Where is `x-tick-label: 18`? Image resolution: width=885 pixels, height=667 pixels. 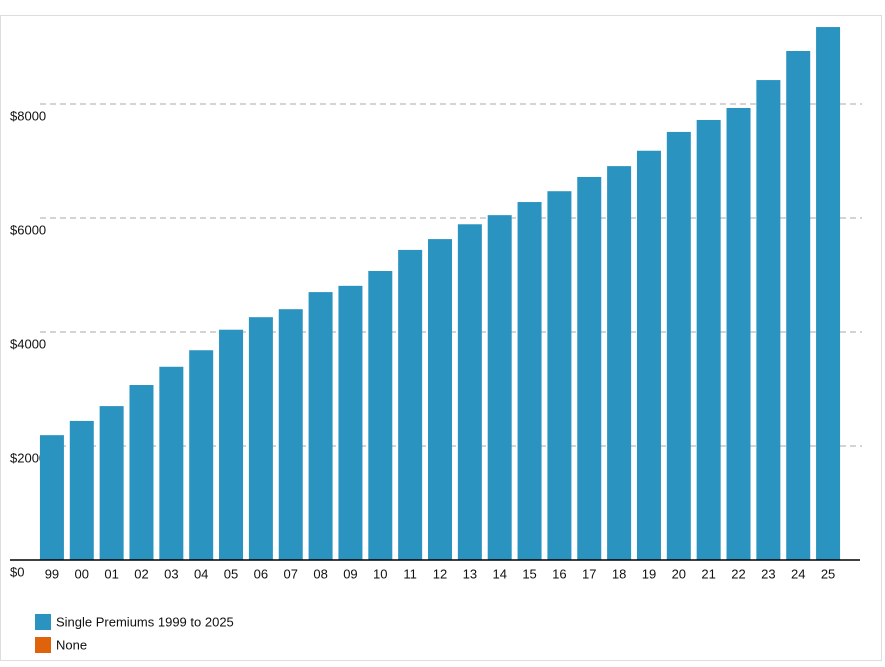
x-tick-label: 18 is located at coordinates (619, 573).